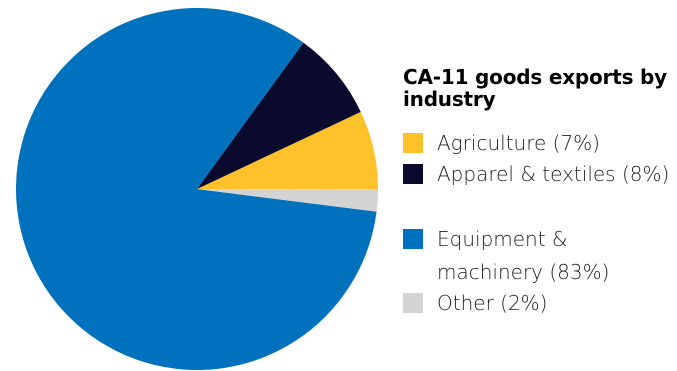 Image resolution: width=677 pixels, height=371 pixels. I want to click on legend-swatch-equipment-machinery, so click(413, 239).